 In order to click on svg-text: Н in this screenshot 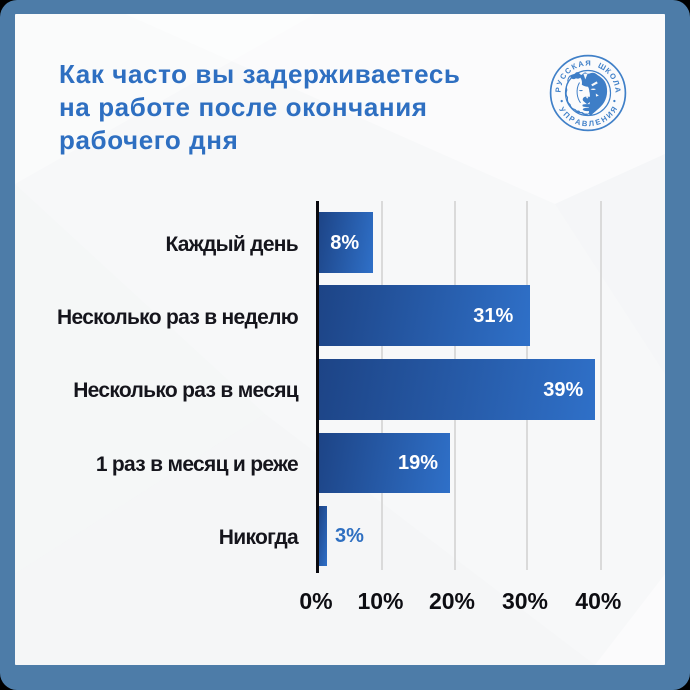, I will do `click(603, 119)`.